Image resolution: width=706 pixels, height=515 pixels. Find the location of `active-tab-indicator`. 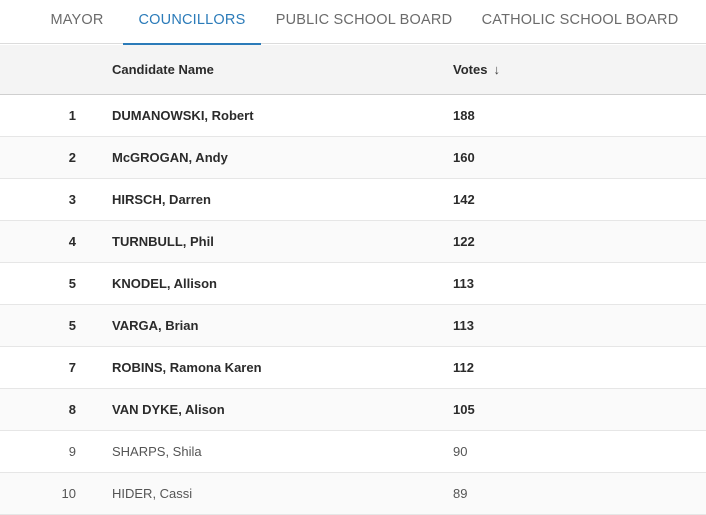

active-tab-indicator is located at coordinates (192, 44).